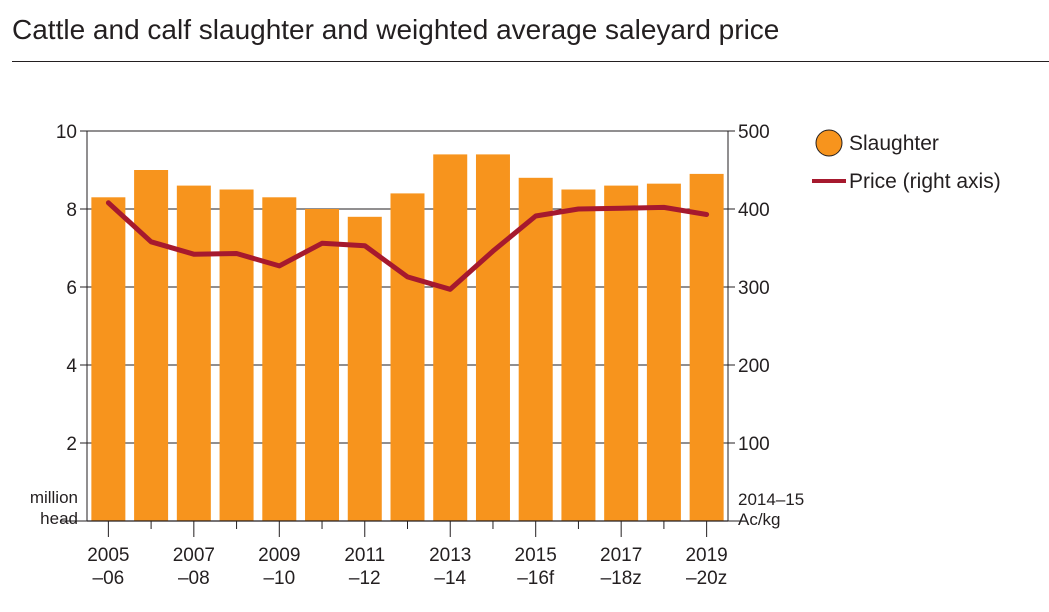 The image size is (1049, 612). I want to click on x-tick-label-2-line2: –08, so click(194, 578).